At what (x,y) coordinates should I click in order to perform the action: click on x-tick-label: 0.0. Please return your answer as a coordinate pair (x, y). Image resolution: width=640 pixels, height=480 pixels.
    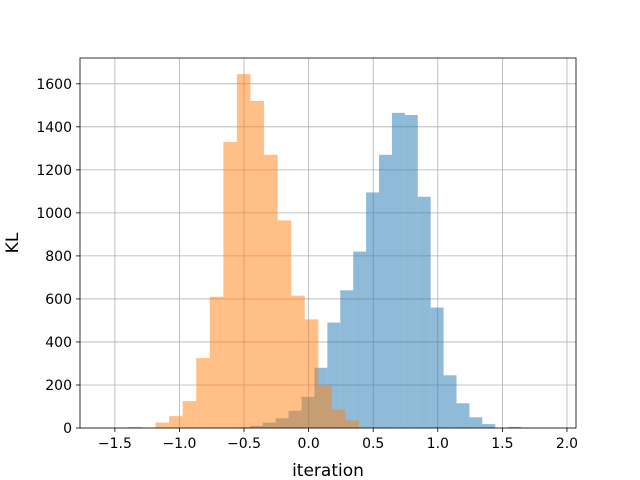
    Looking at the image, I should click on (308, 444).